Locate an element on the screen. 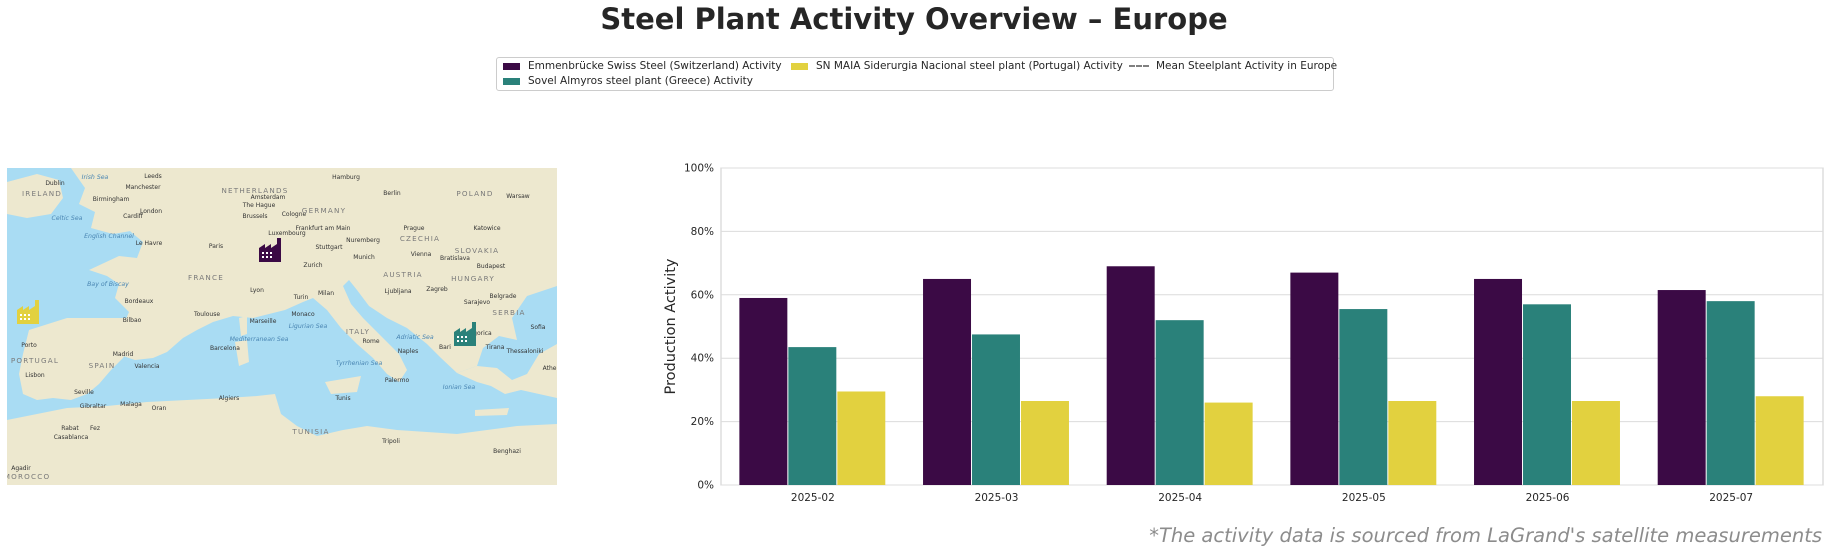  map-label-turin: Turin is located at coordinates (301, 297).